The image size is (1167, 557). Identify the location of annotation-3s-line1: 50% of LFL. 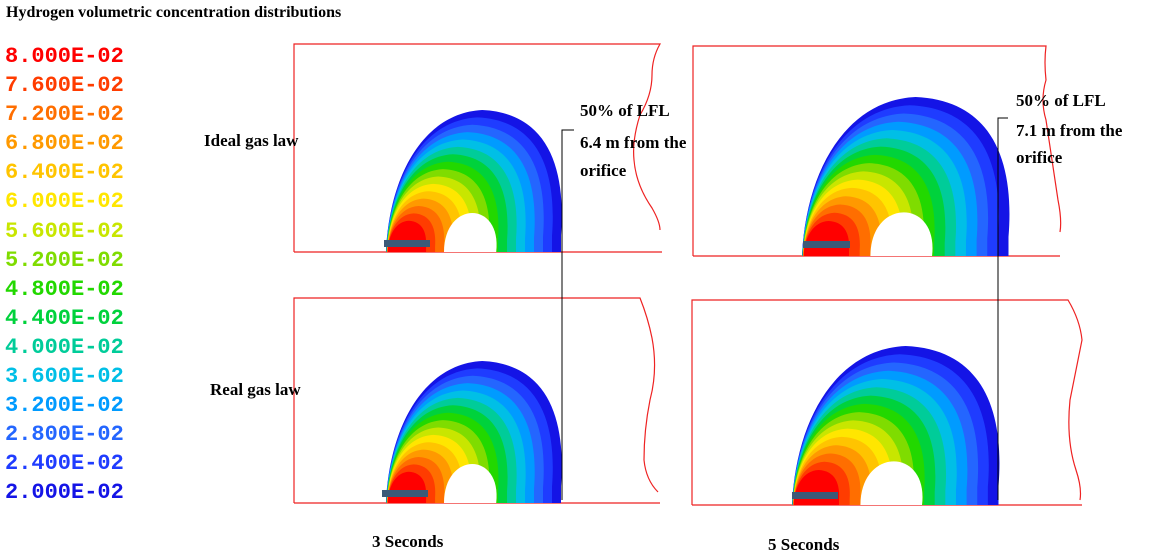
(625, 110).